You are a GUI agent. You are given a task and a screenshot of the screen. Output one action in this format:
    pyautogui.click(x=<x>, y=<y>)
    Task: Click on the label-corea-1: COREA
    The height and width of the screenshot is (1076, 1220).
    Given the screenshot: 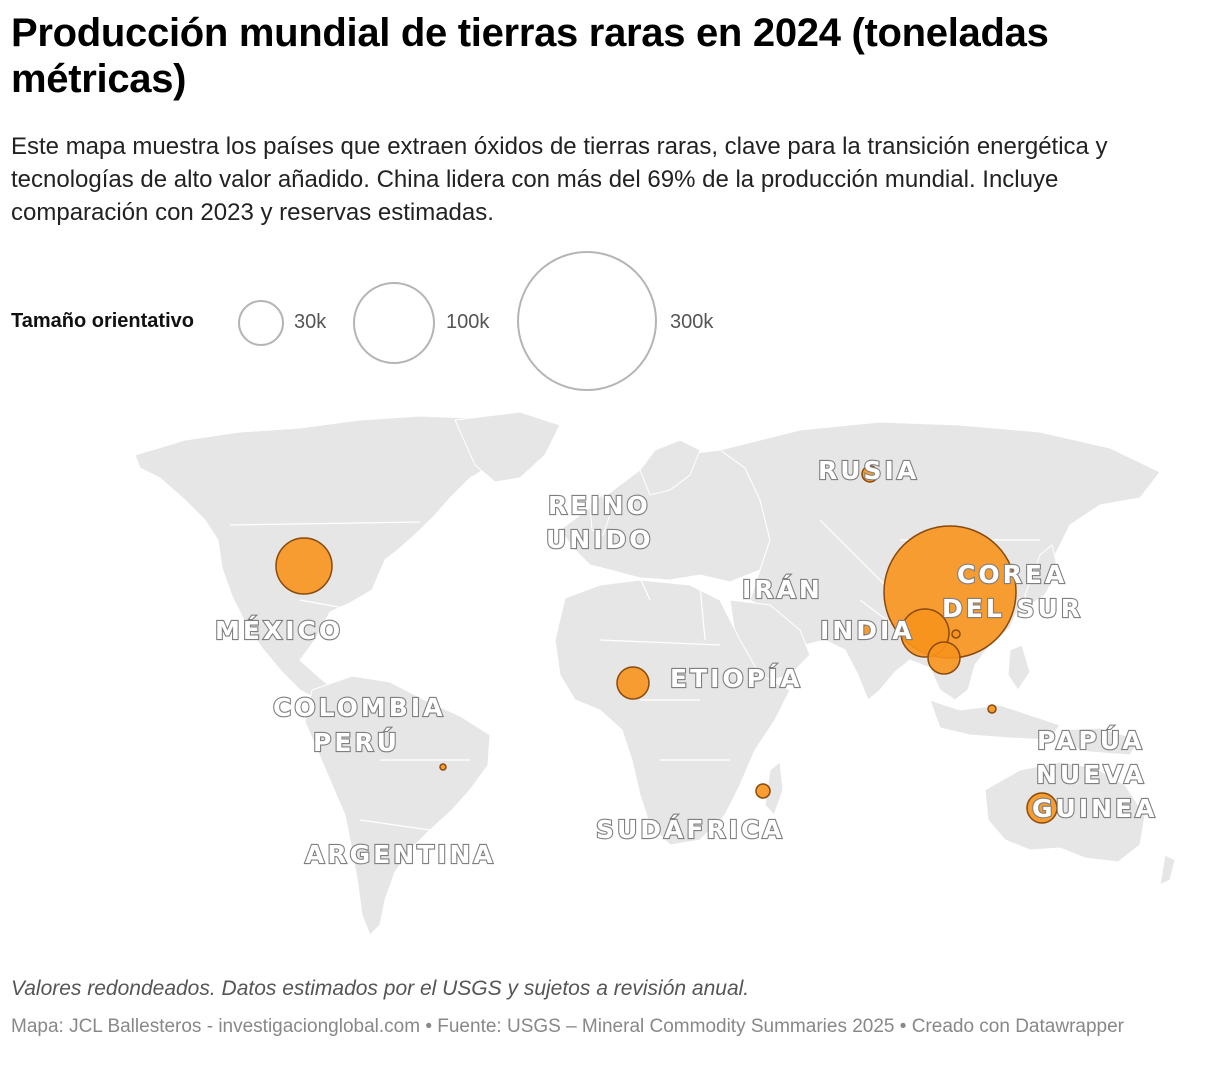 What is the action you would take?
    pyautogui.click(x=1012, y=574)
    